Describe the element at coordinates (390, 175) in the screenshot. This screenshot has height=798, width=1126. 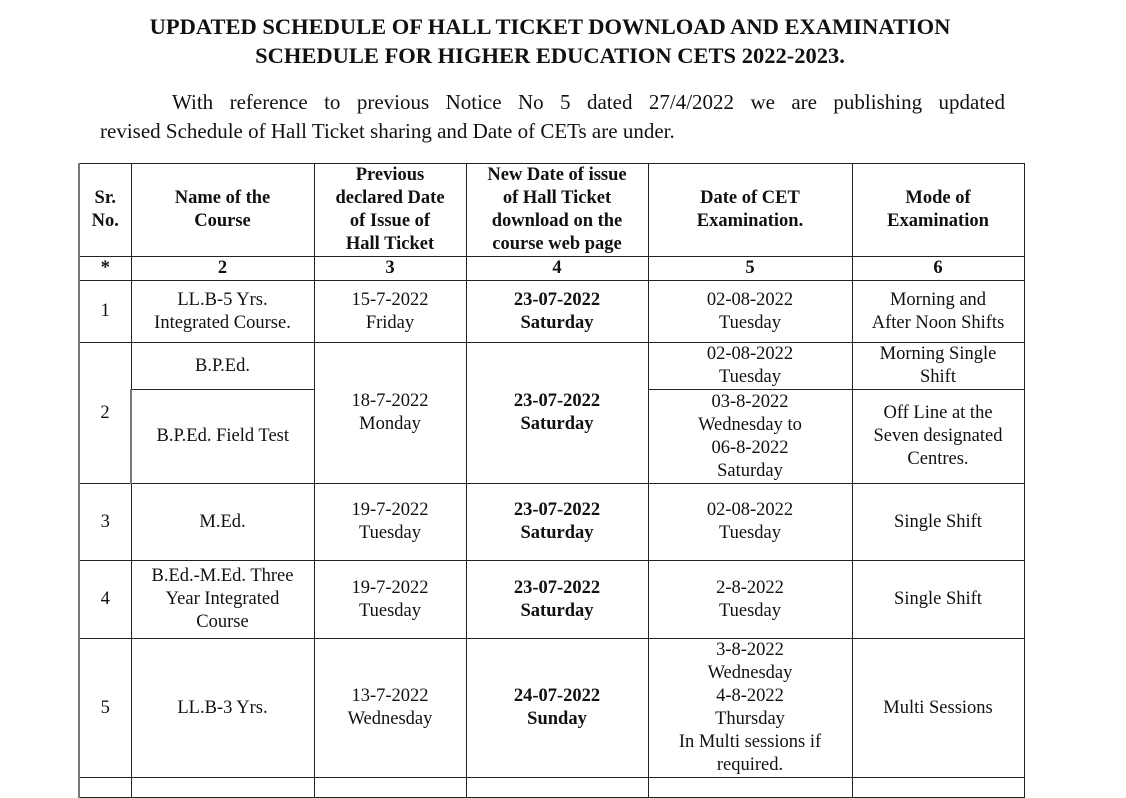
I see `cell-line: Previous` at that location.